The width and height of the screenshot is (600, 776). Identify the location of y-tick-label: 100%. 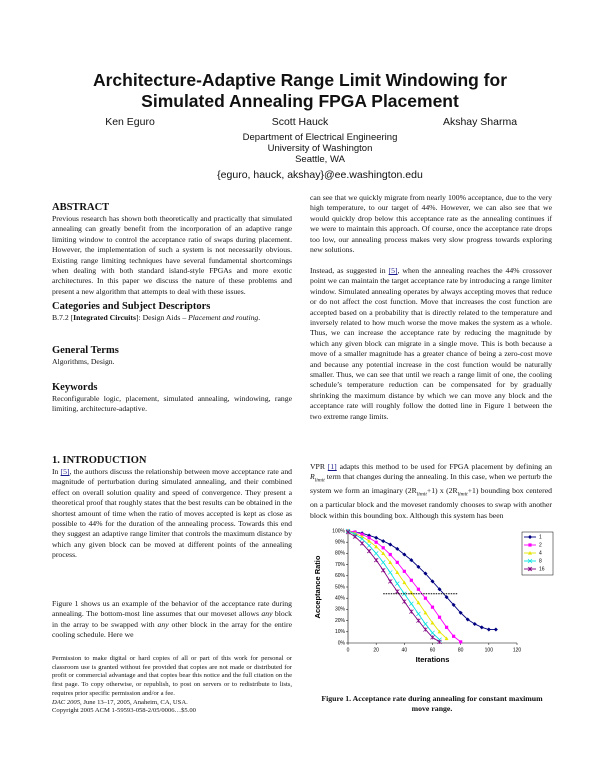
(338, 531).